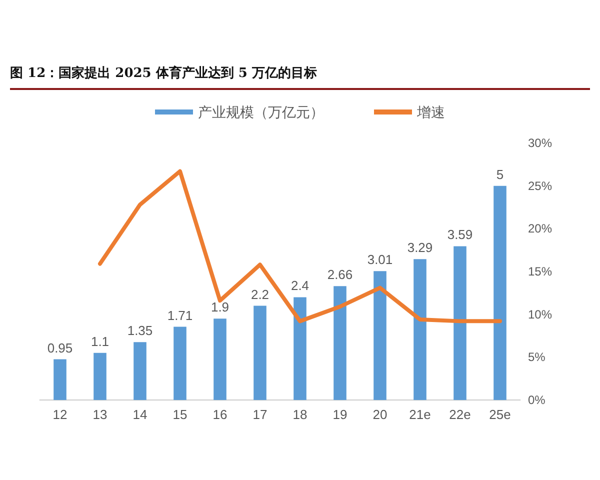 The width and height of the screenshot is (600, 480). What do you see at coordinates (300, 286) in the screenshot?
I see `data-label: 2.4` at bounding box center [300, 286].